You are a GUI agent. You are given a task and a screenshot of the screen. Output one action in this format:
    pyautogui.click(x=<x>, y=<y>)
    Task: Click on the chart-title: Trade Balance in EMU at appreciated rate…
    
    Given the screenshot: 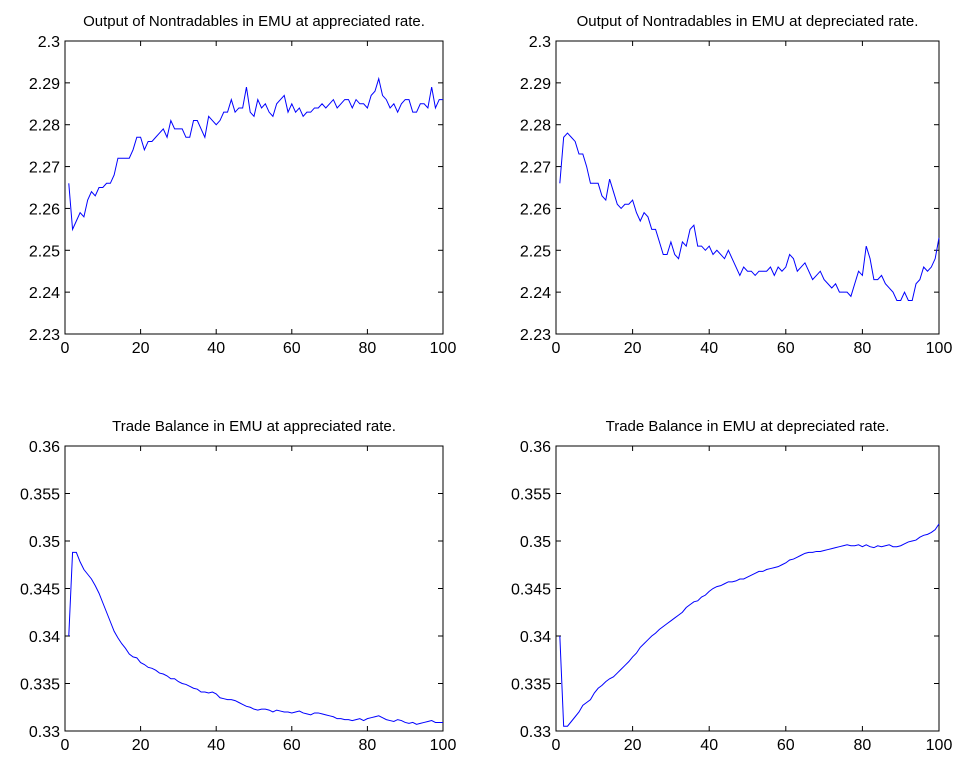 What is the action you would take?
    pyautogui.click(x=254, y=426)
    